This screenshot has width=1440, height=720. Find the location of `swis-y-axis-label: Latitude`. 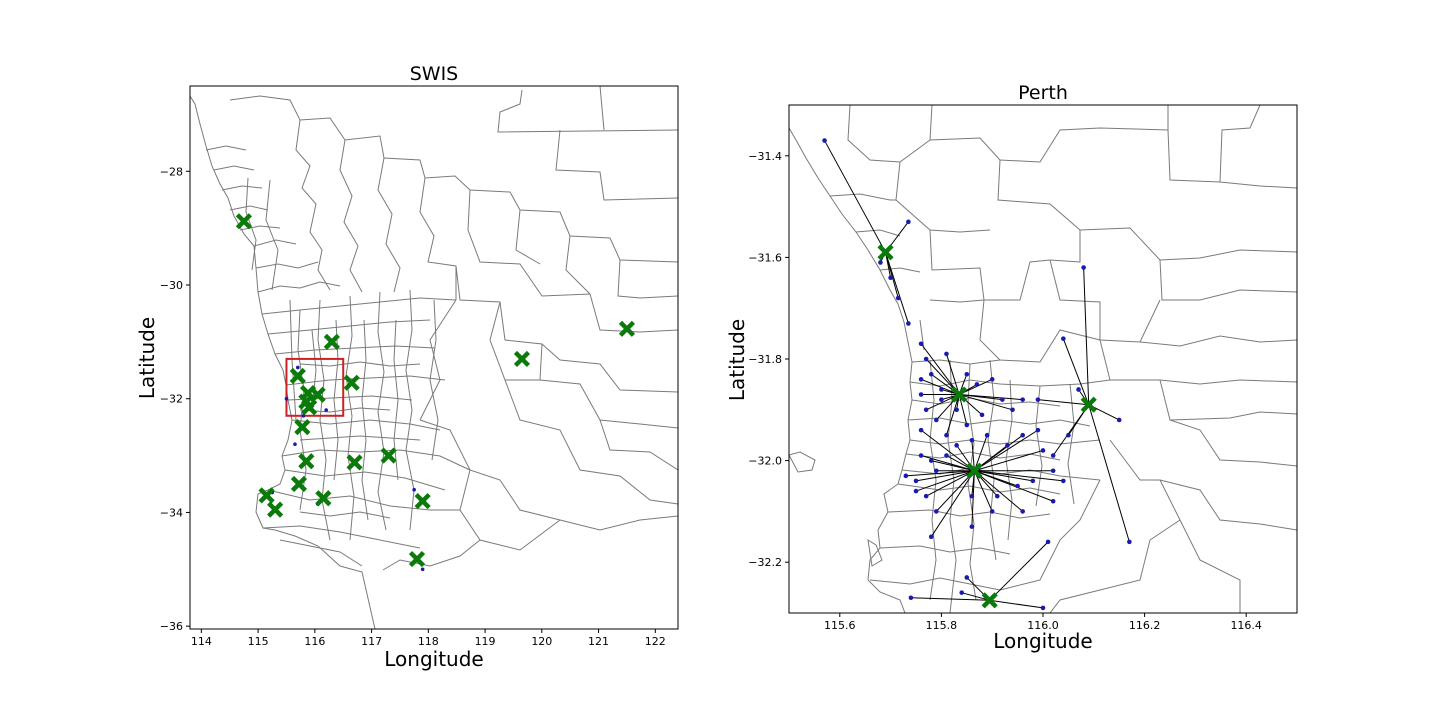

swis-y-axis-label: Latitude is located at coordinates (147, 358).